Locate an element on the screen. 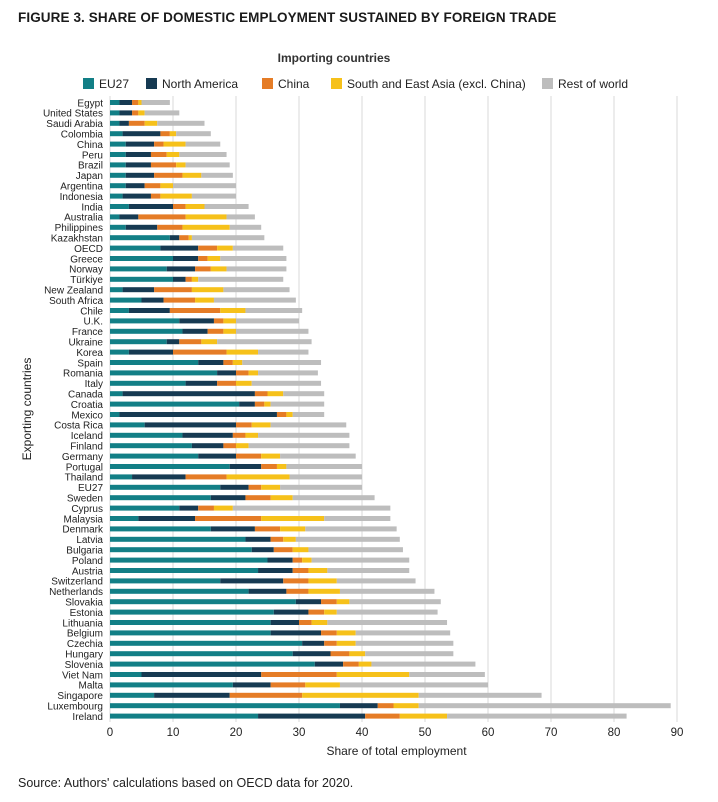 The image size is (718, 802). y-tick-label: Spain is located at coordinates (90, 363).